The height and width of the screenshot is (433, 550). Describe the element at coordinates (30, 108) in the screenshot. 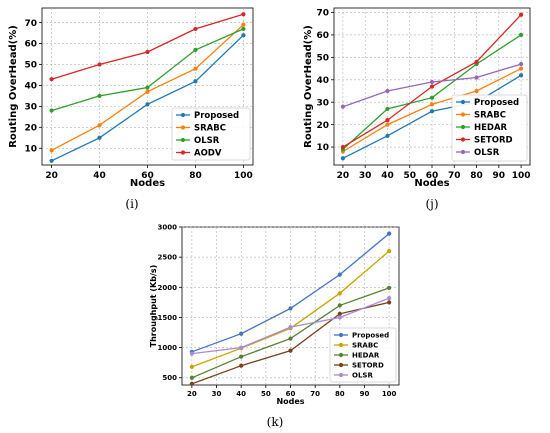

I see `y-tick-label: 30` at that location.